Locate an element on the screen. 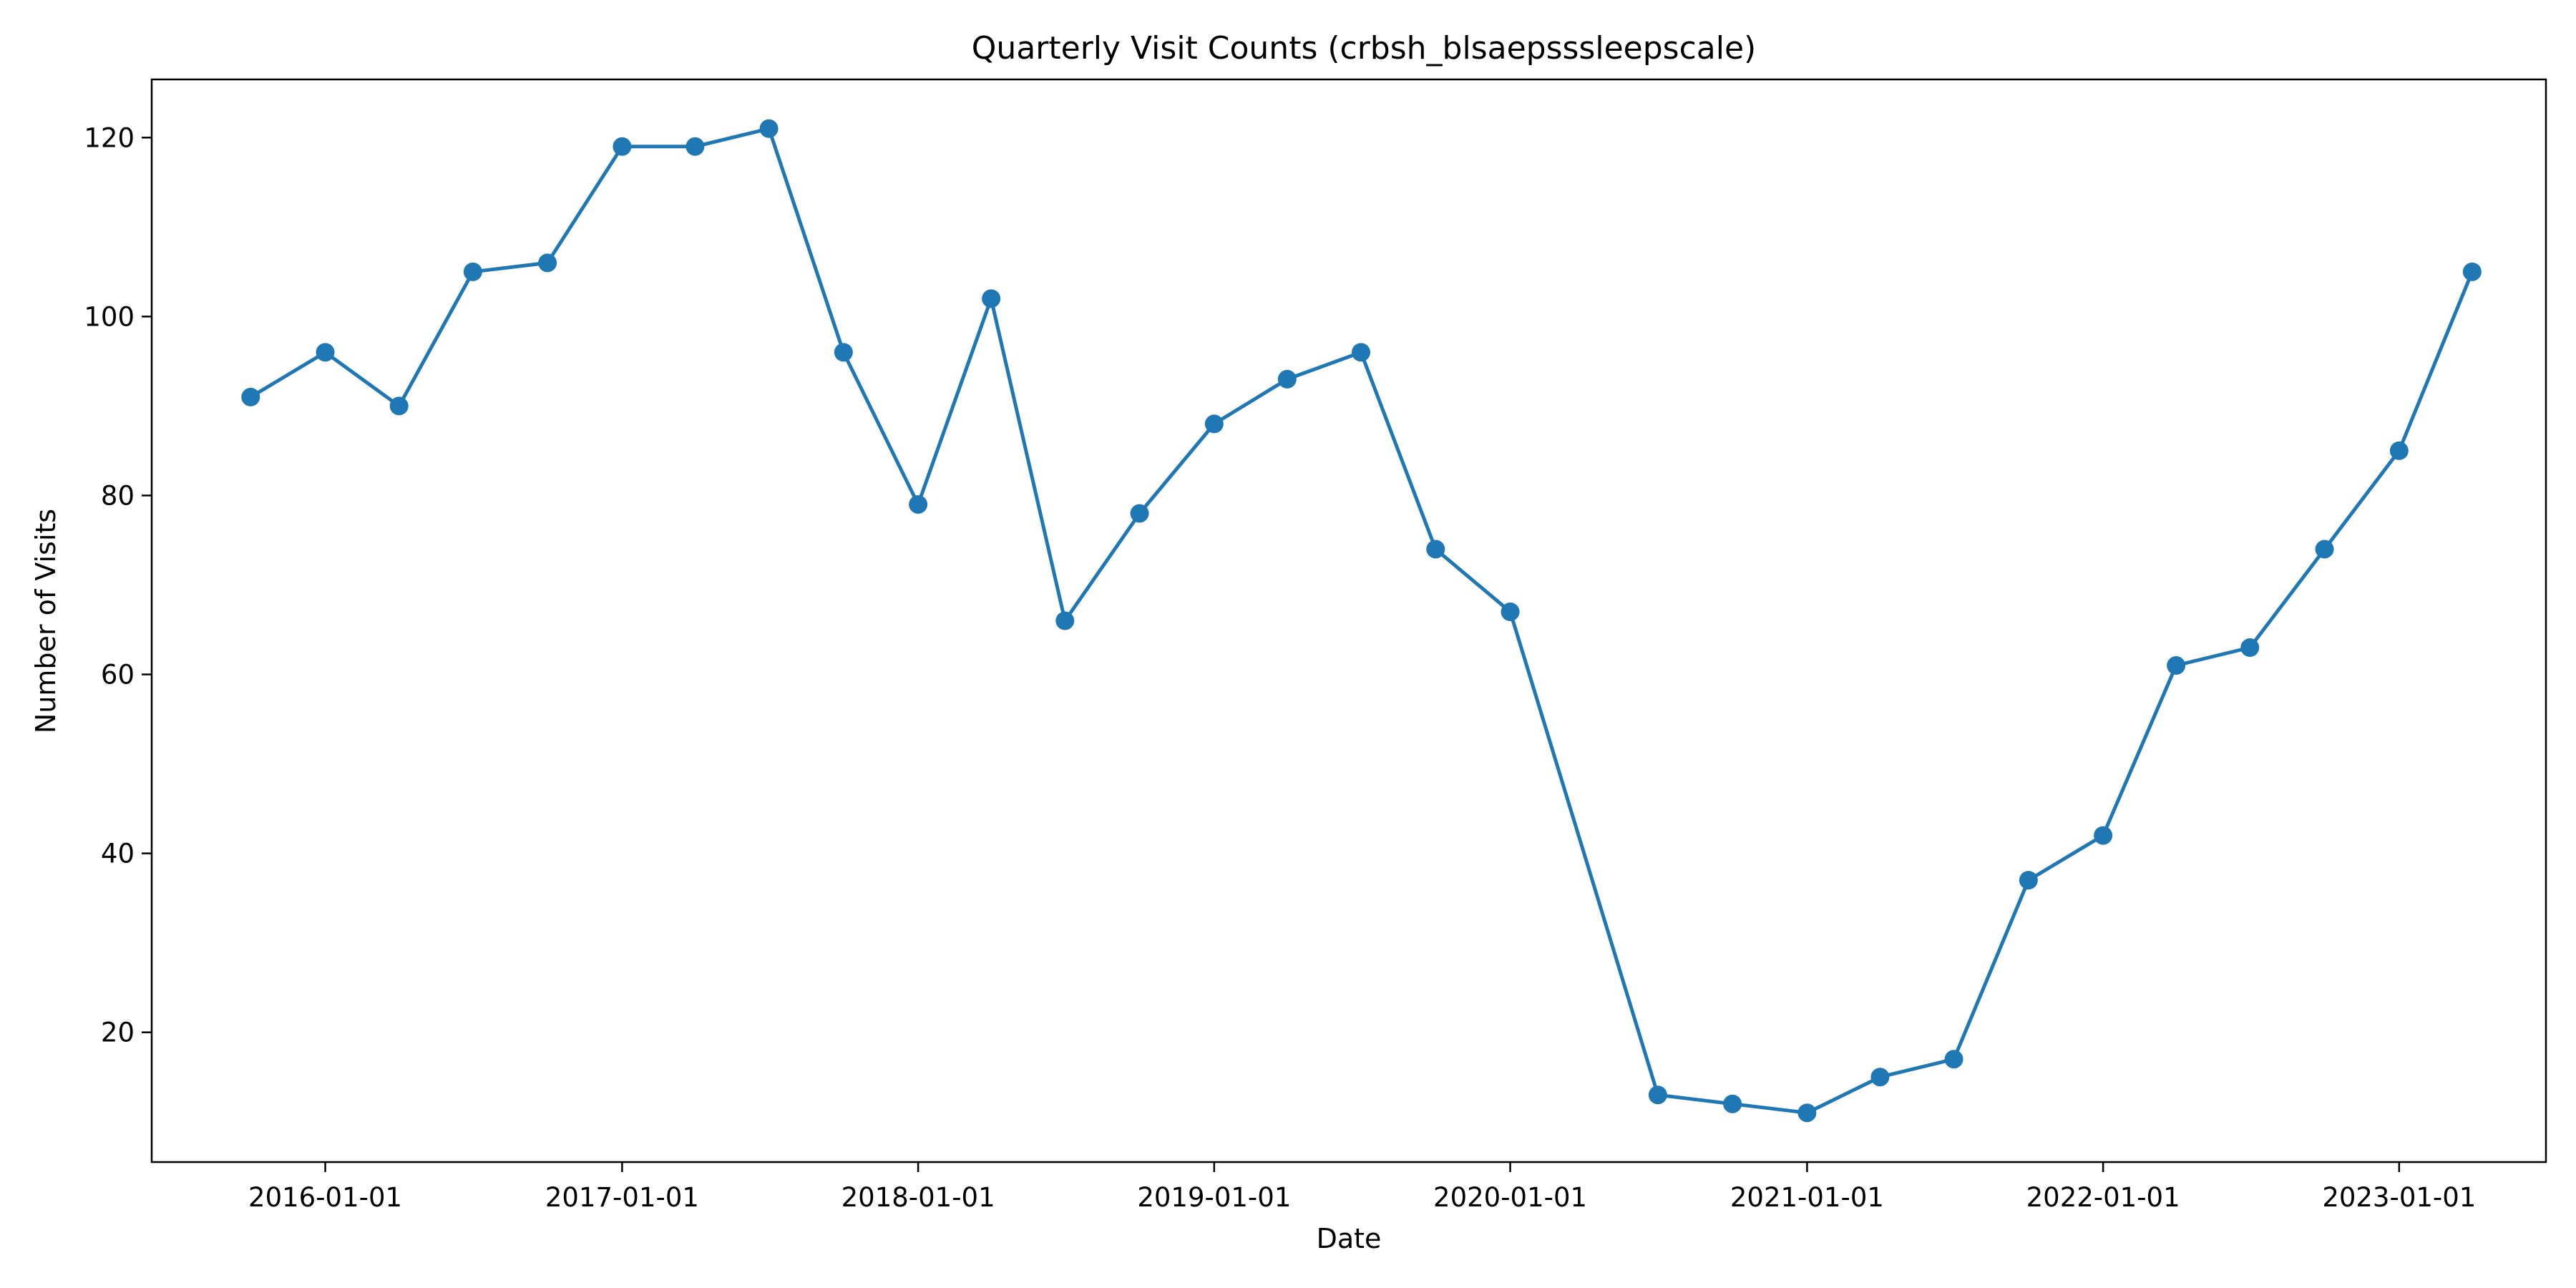 The height and width of the screenshot is (1288, 2576). x-tick-label: 2021-01-01 is located at coordinates (1807, 1197).